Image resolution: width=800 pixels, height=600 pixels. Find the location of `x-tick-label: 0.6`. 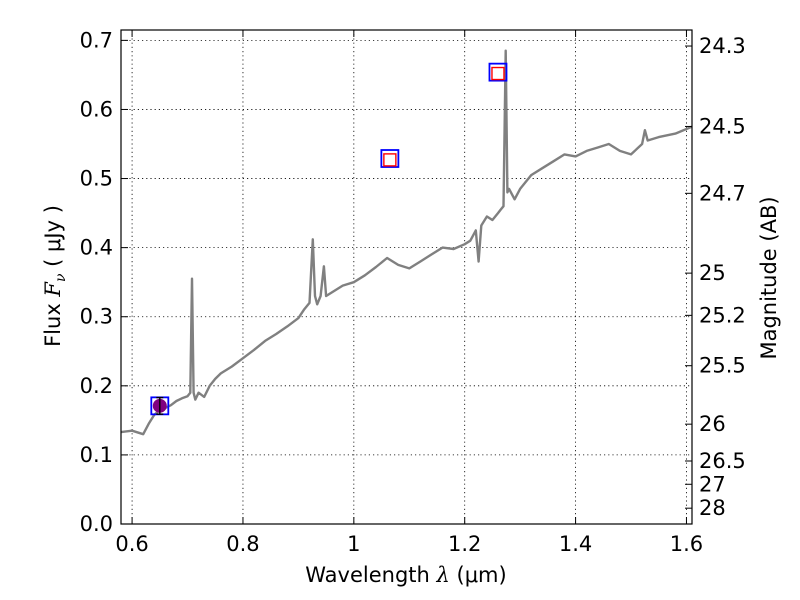

x-tick-label: 0.6 is located at coordinates (131, 544).